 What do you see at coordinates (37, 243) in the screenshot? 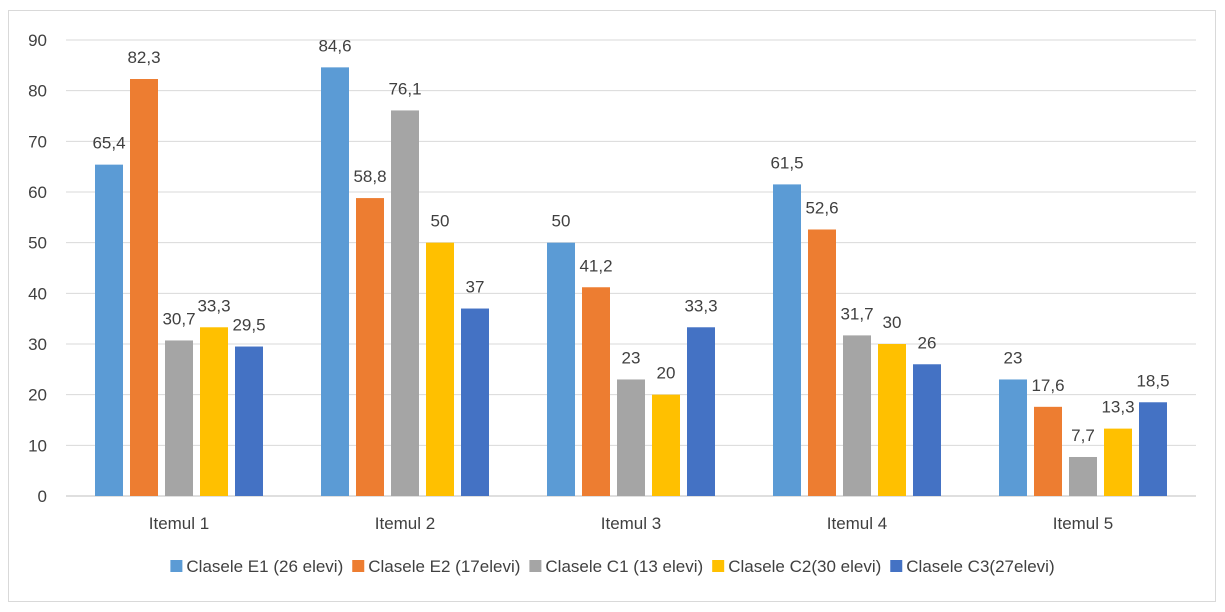
I see `y-tick-label: 50` at bounding box center [37, 243].